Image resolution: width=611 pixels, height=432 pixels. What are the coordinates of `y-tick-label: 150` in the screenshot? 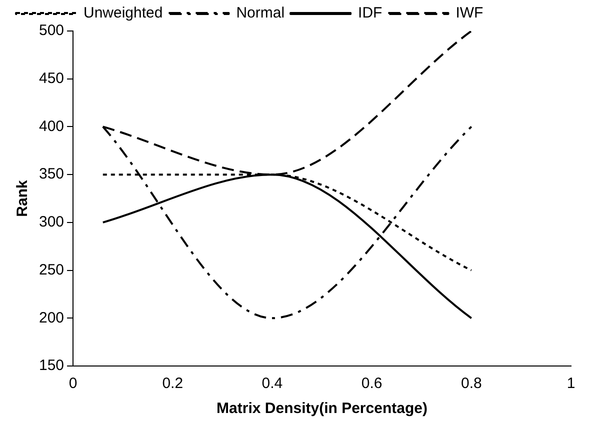 It's located at (51, 365).